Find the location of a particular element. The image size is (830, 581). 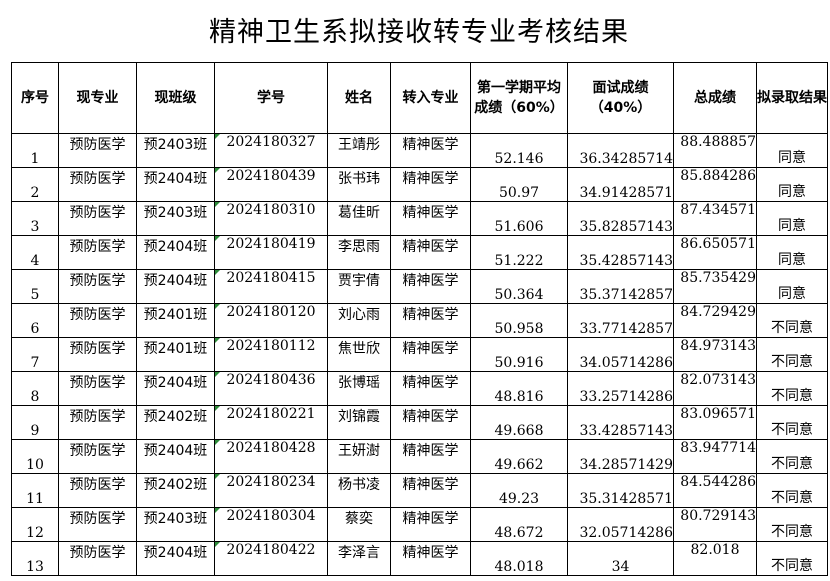

cell-first: 48.816 is located at coordinates (519, 388).